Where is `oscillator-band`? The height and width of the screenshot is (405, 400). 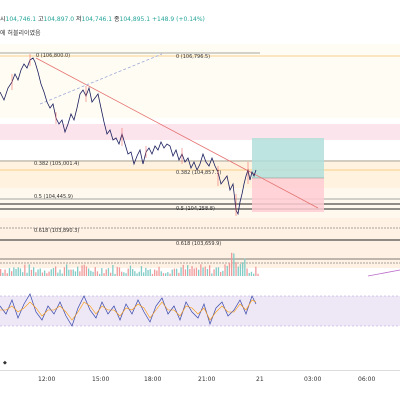
oscillator-band is located at coordinates (200, 311).